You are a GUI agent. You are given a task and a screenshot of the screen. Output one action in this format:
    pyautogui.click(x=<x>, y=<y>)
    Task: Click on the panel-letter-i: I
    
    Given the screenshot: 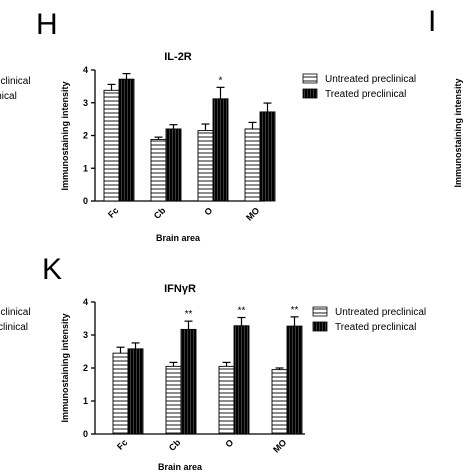 What is the action you would take?
    pyautogui.click(x=432, y=21)
    